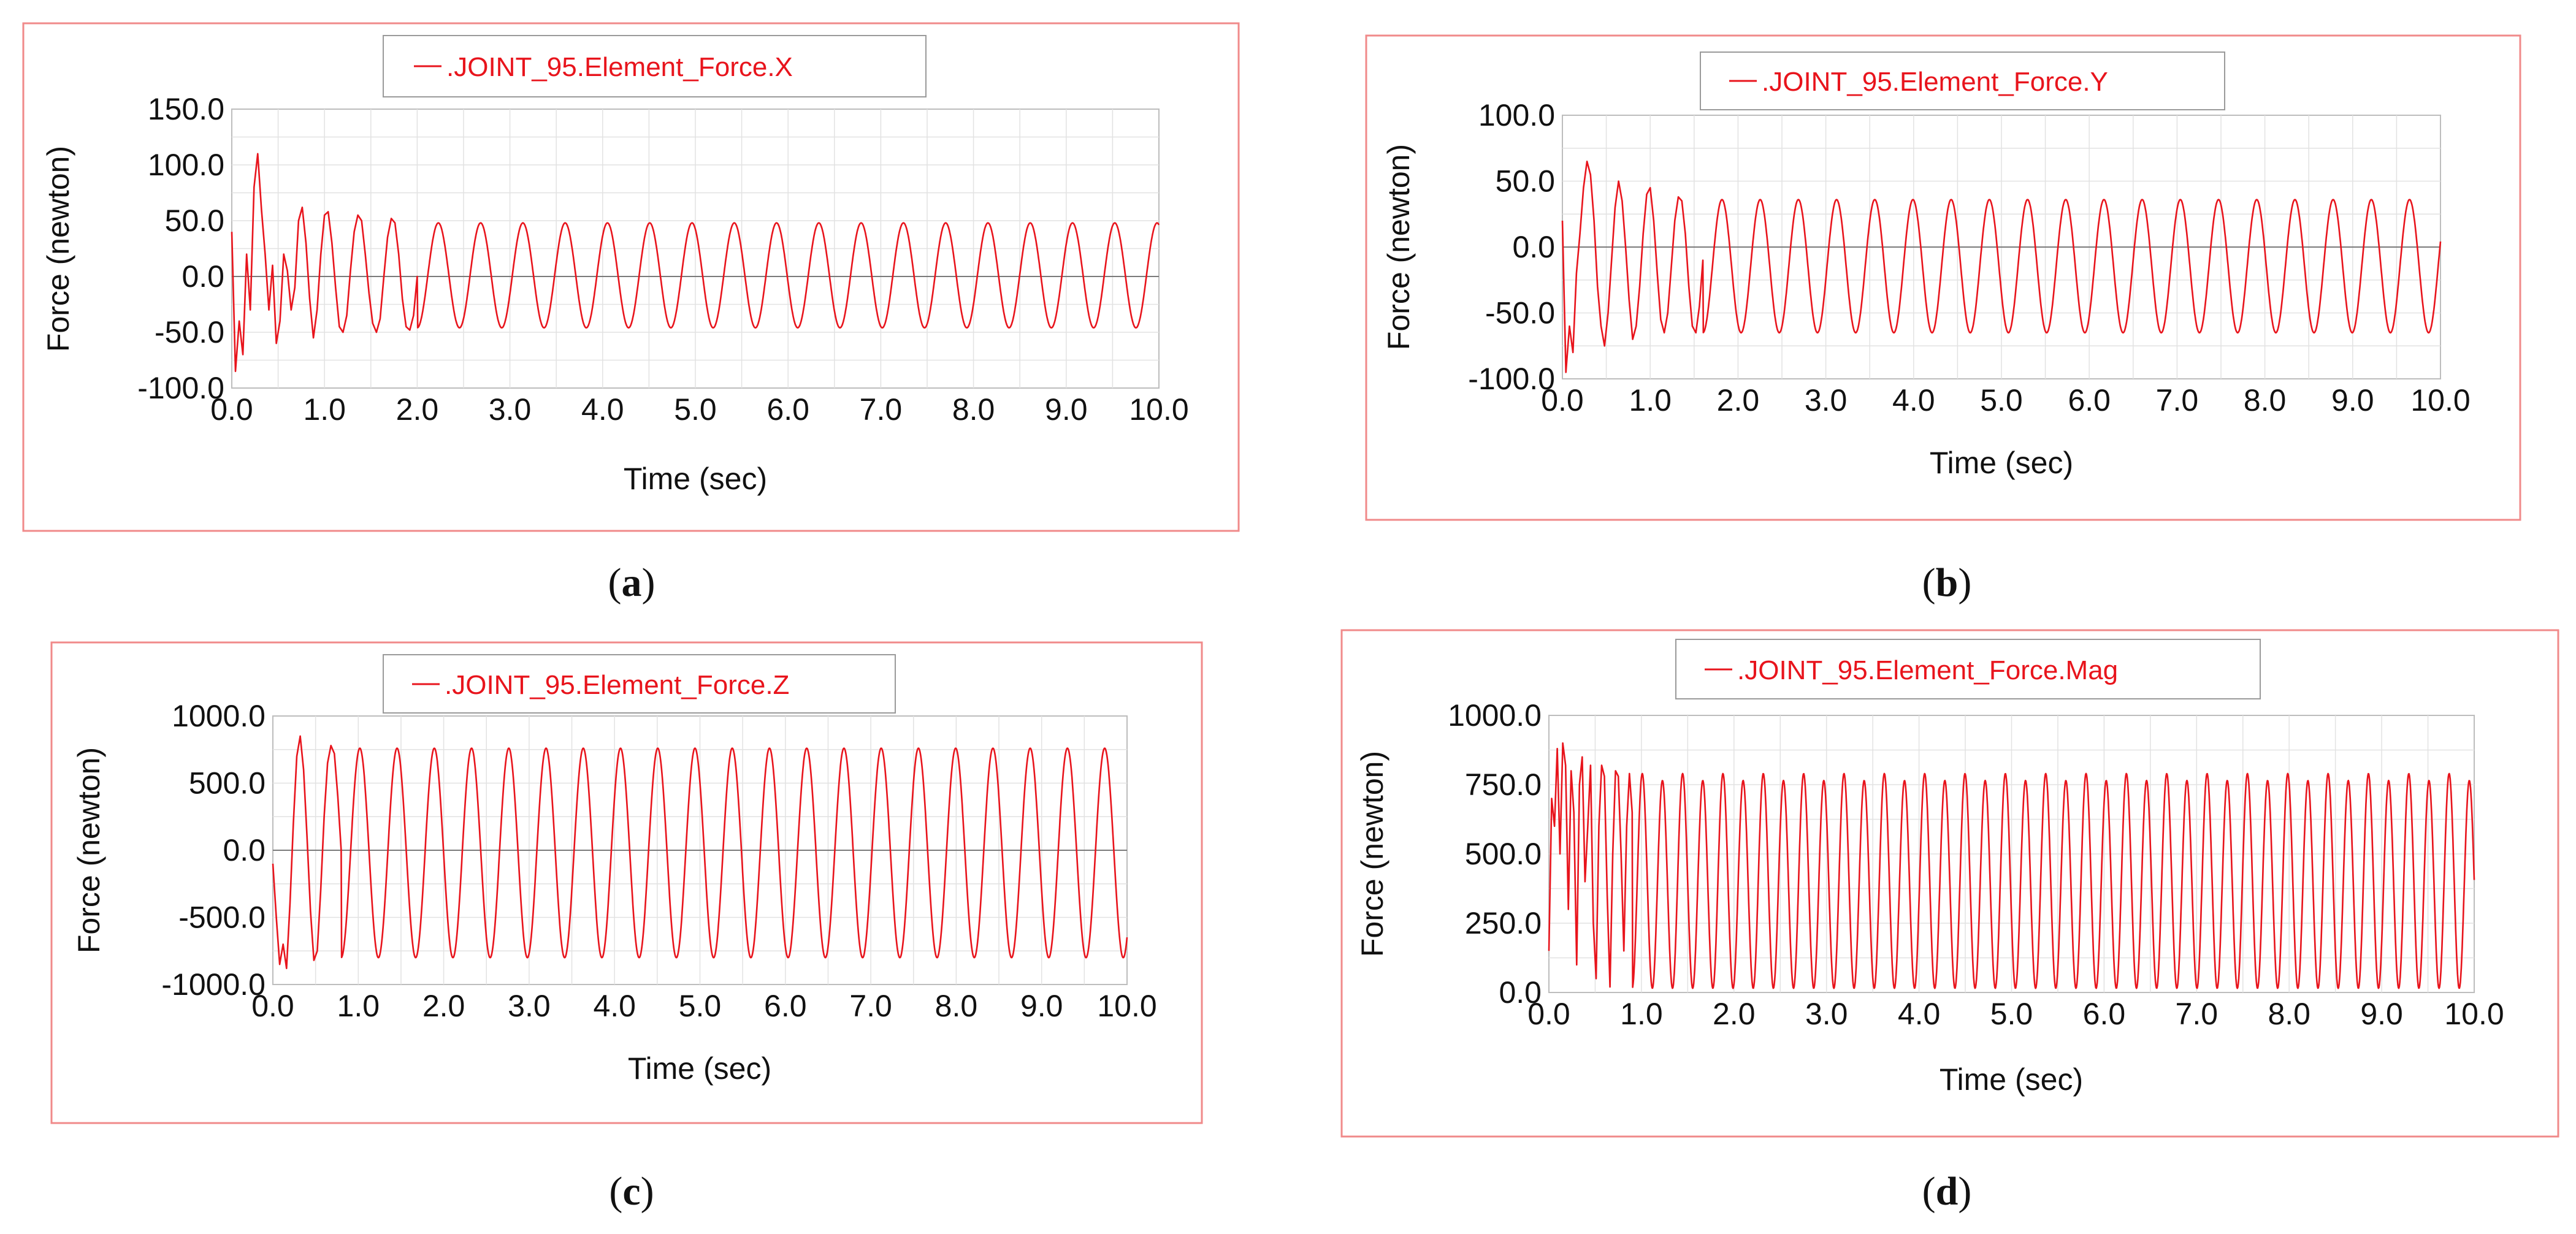  I want to click on y-tick-labels: 0.0 250.0 500.0 750.0 1000.0, so click(1495, 854).